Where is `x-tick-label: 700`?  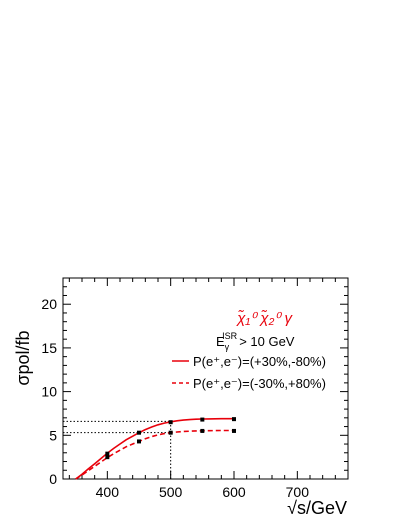 x-tick-label: 700 is located at coordinates (298, 492).